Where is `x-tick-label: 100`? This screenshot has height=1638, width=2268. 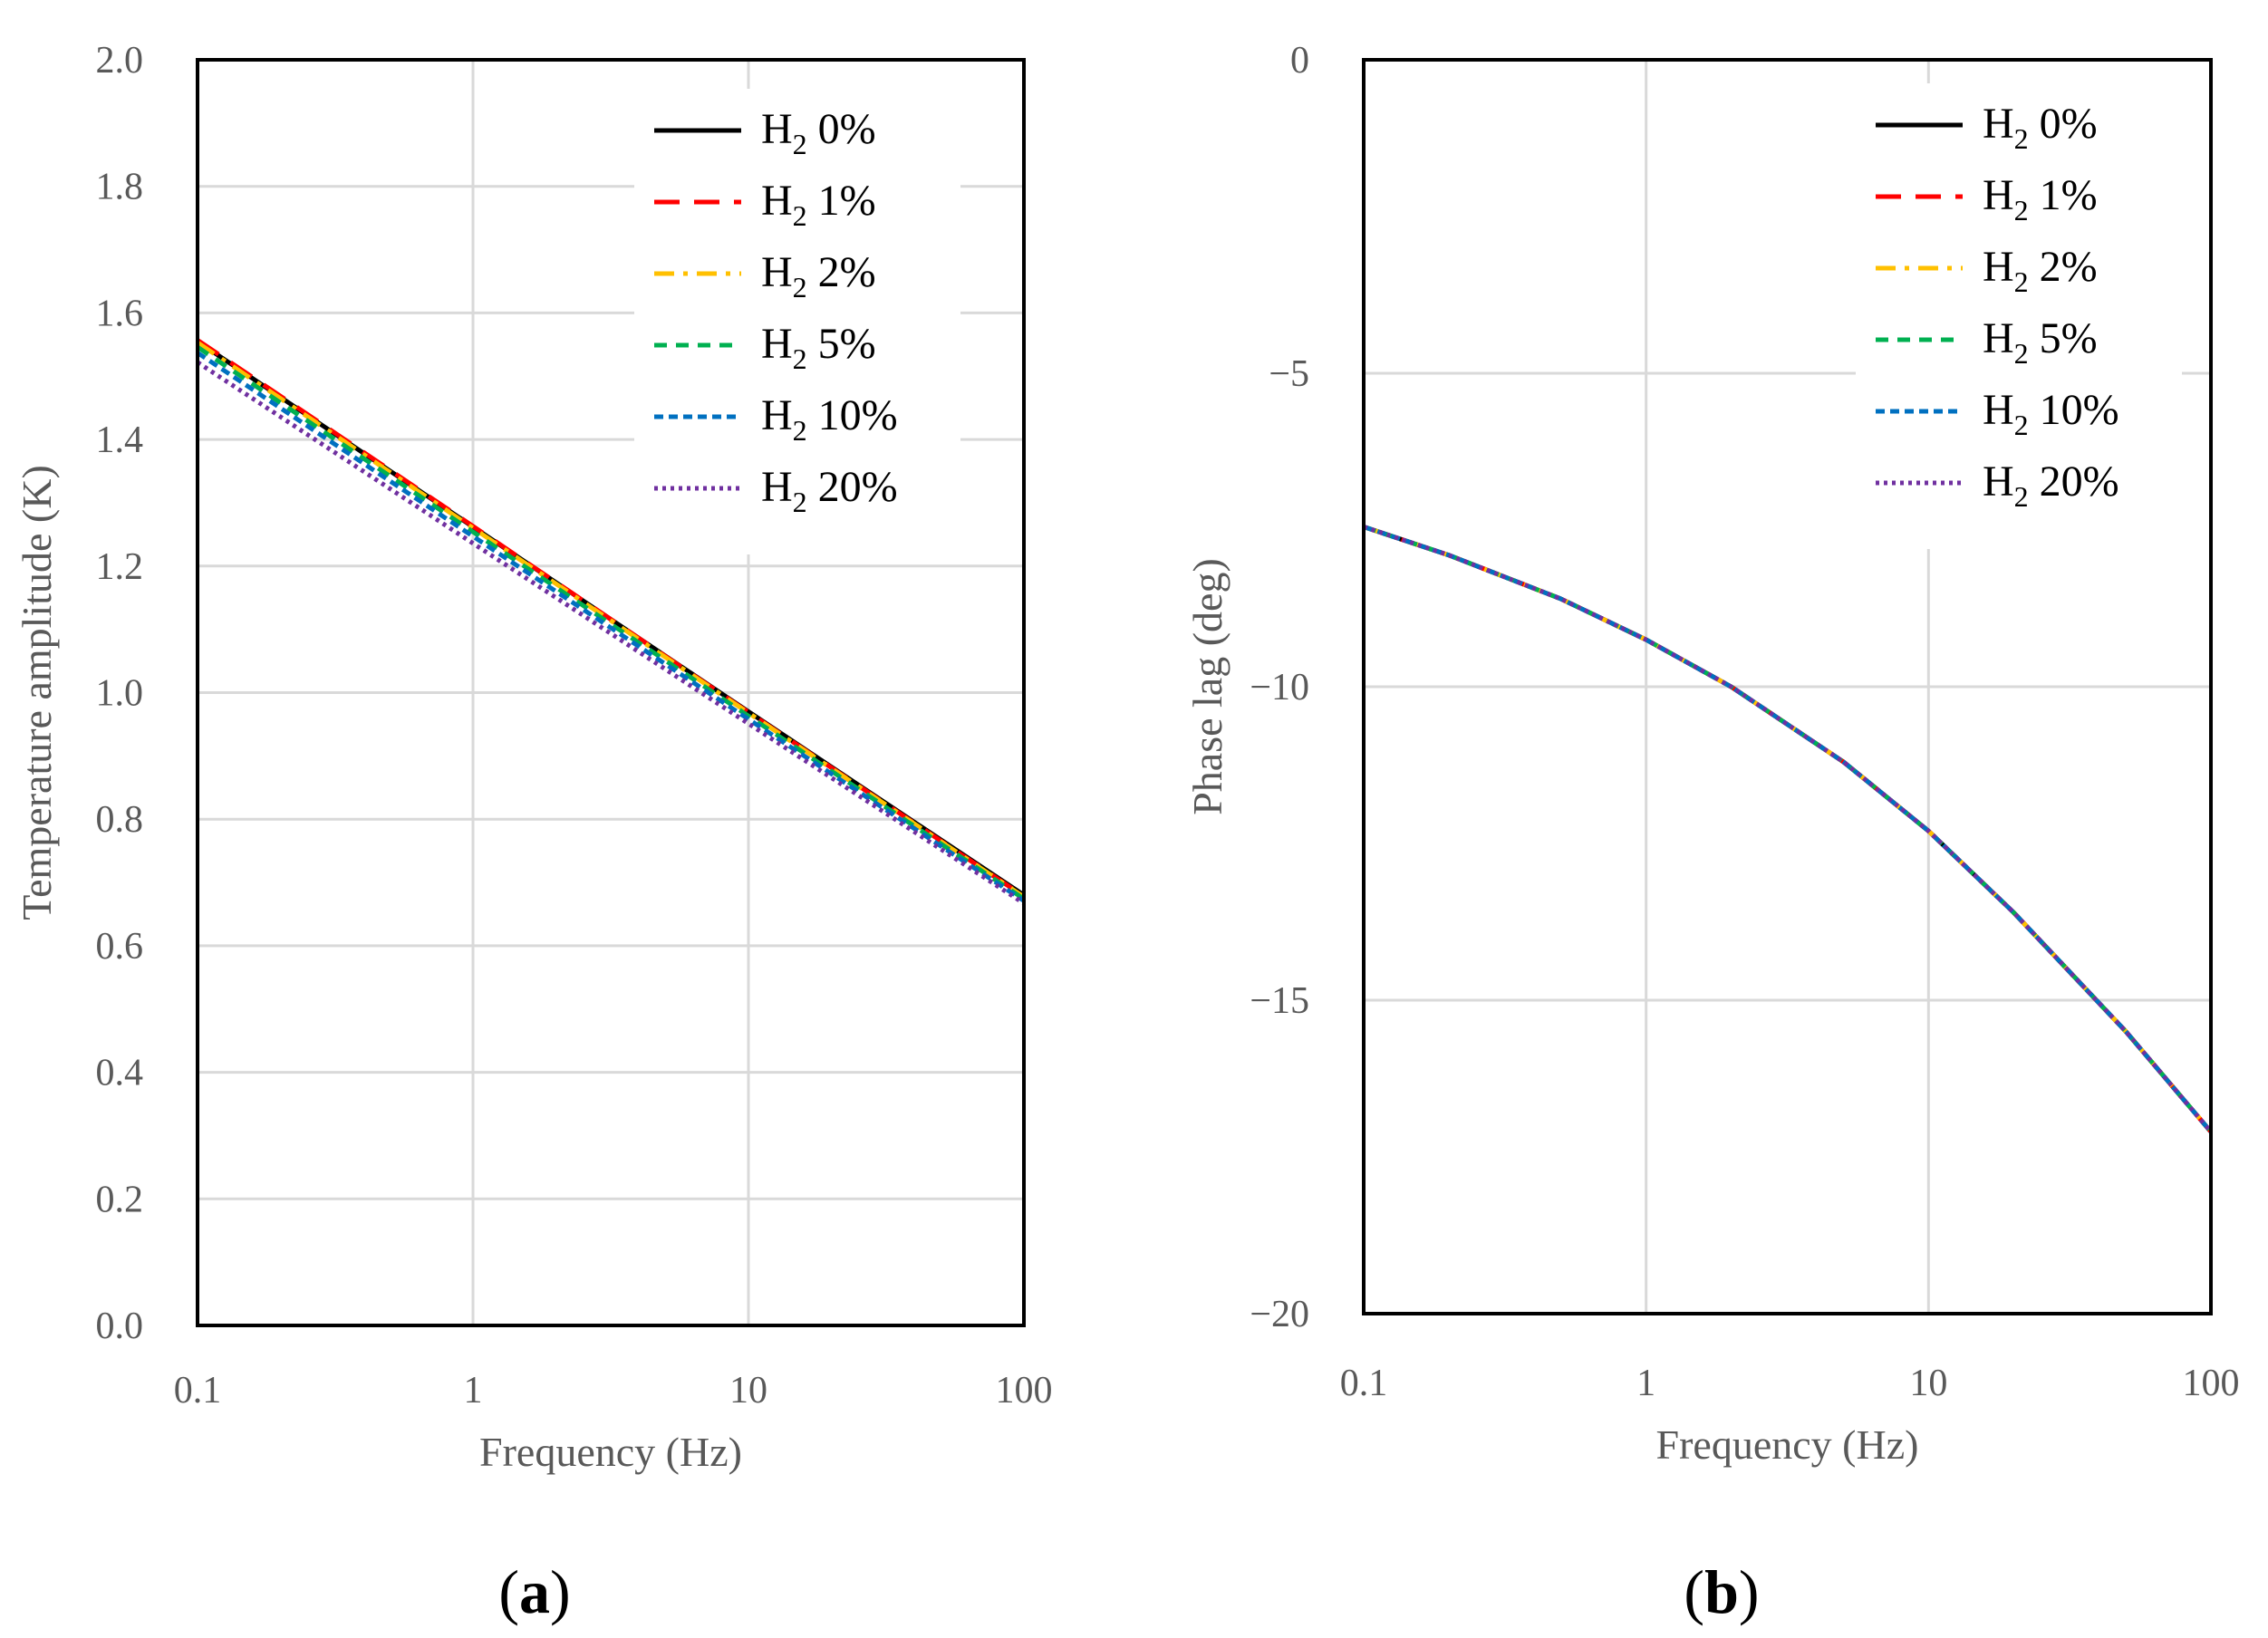
x-tick-label: 100 is located at coordinates (2211, 1384).